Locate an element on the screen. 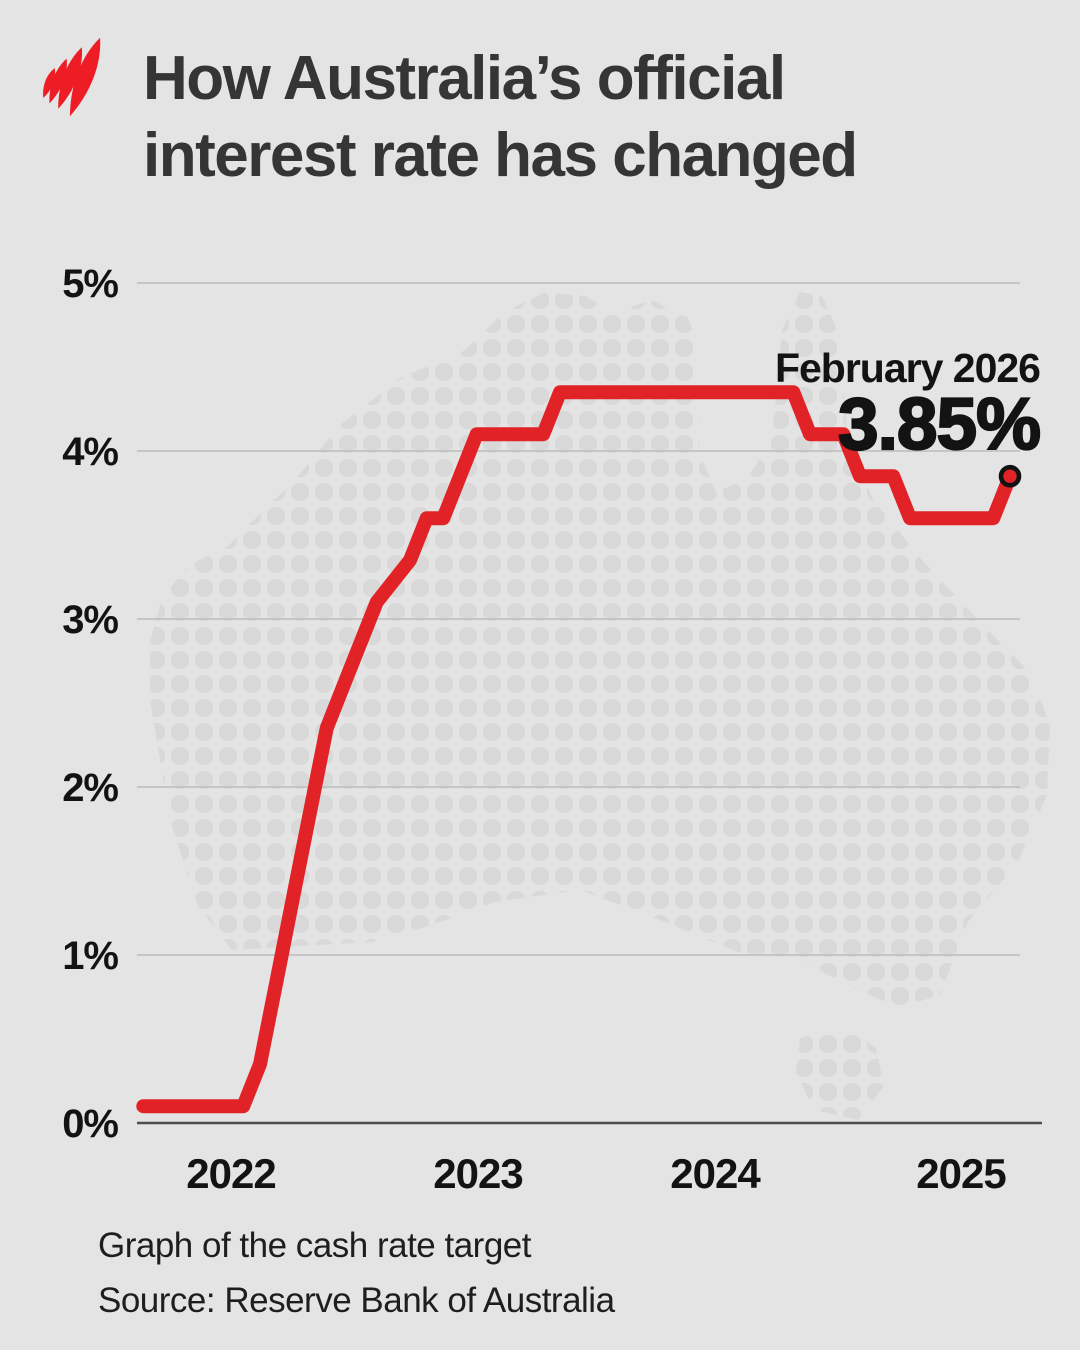  x-tick-label-2023: 2023 is located at coordinates (477, 1173).